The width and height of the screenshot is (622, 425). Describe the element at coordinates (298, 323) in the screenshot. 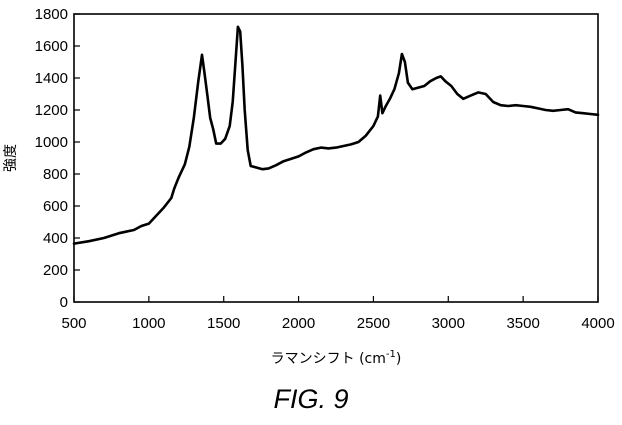

I see `x-tick-label: 2000` at that location.